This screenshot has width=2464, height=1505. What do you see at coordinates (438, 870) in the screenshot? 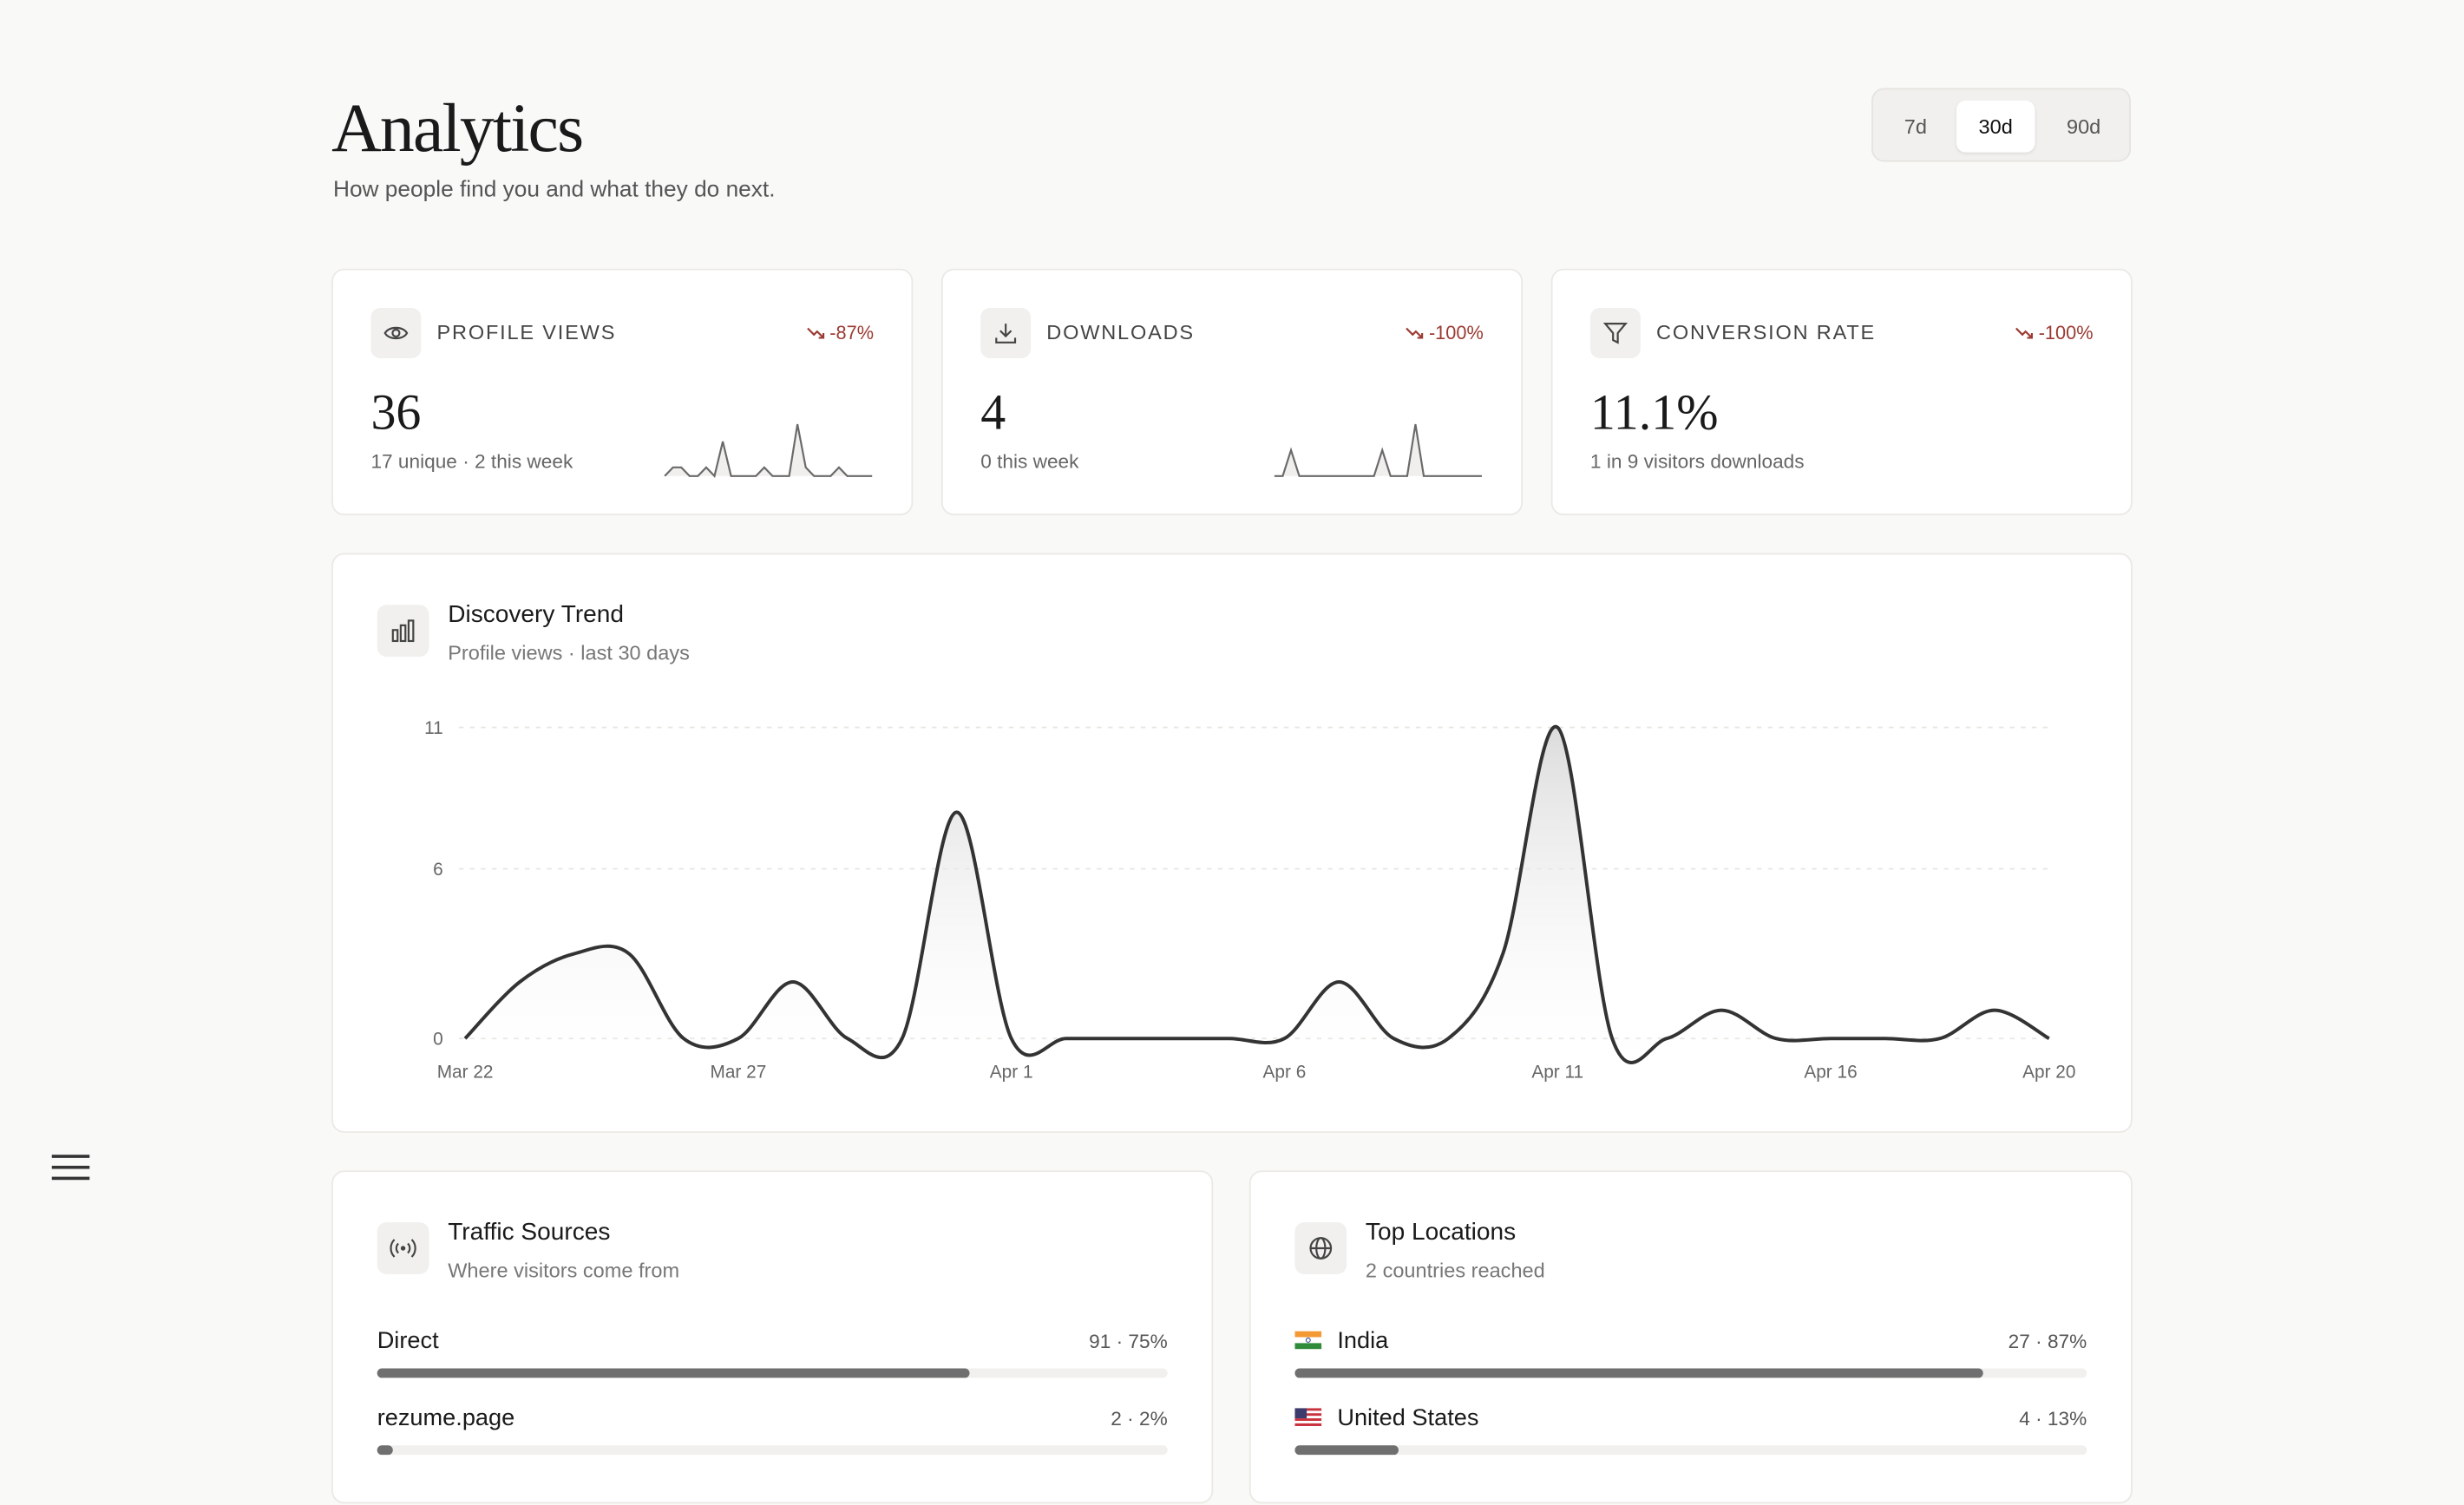
I see `y-tick-label: 6` at bounding box center [438, 870].